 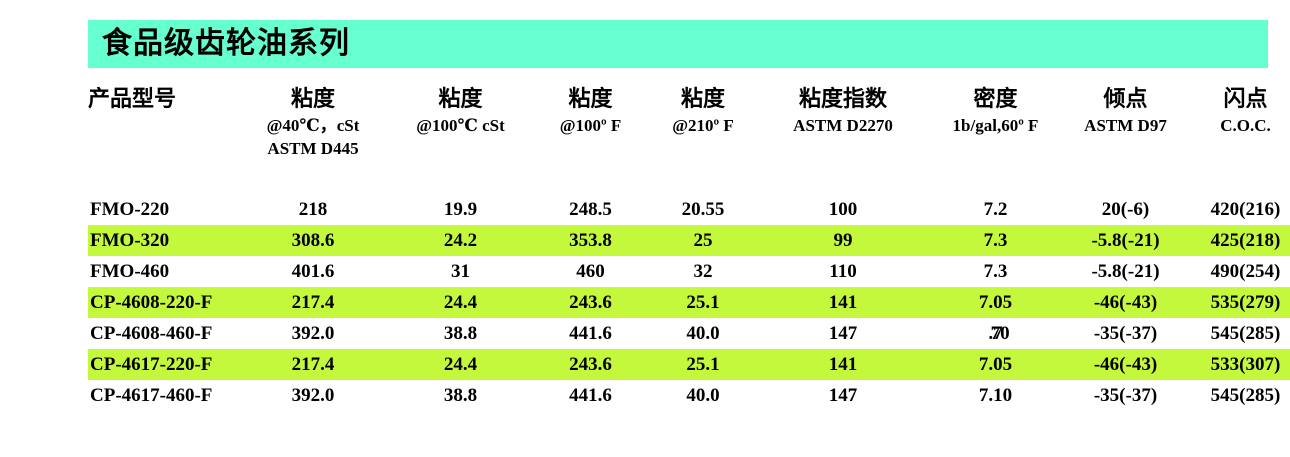 What do you see at coordinates (843, 271) in the screenshot?
I see `cell-viscosity-index: 110` at bounding box center [843, 271].